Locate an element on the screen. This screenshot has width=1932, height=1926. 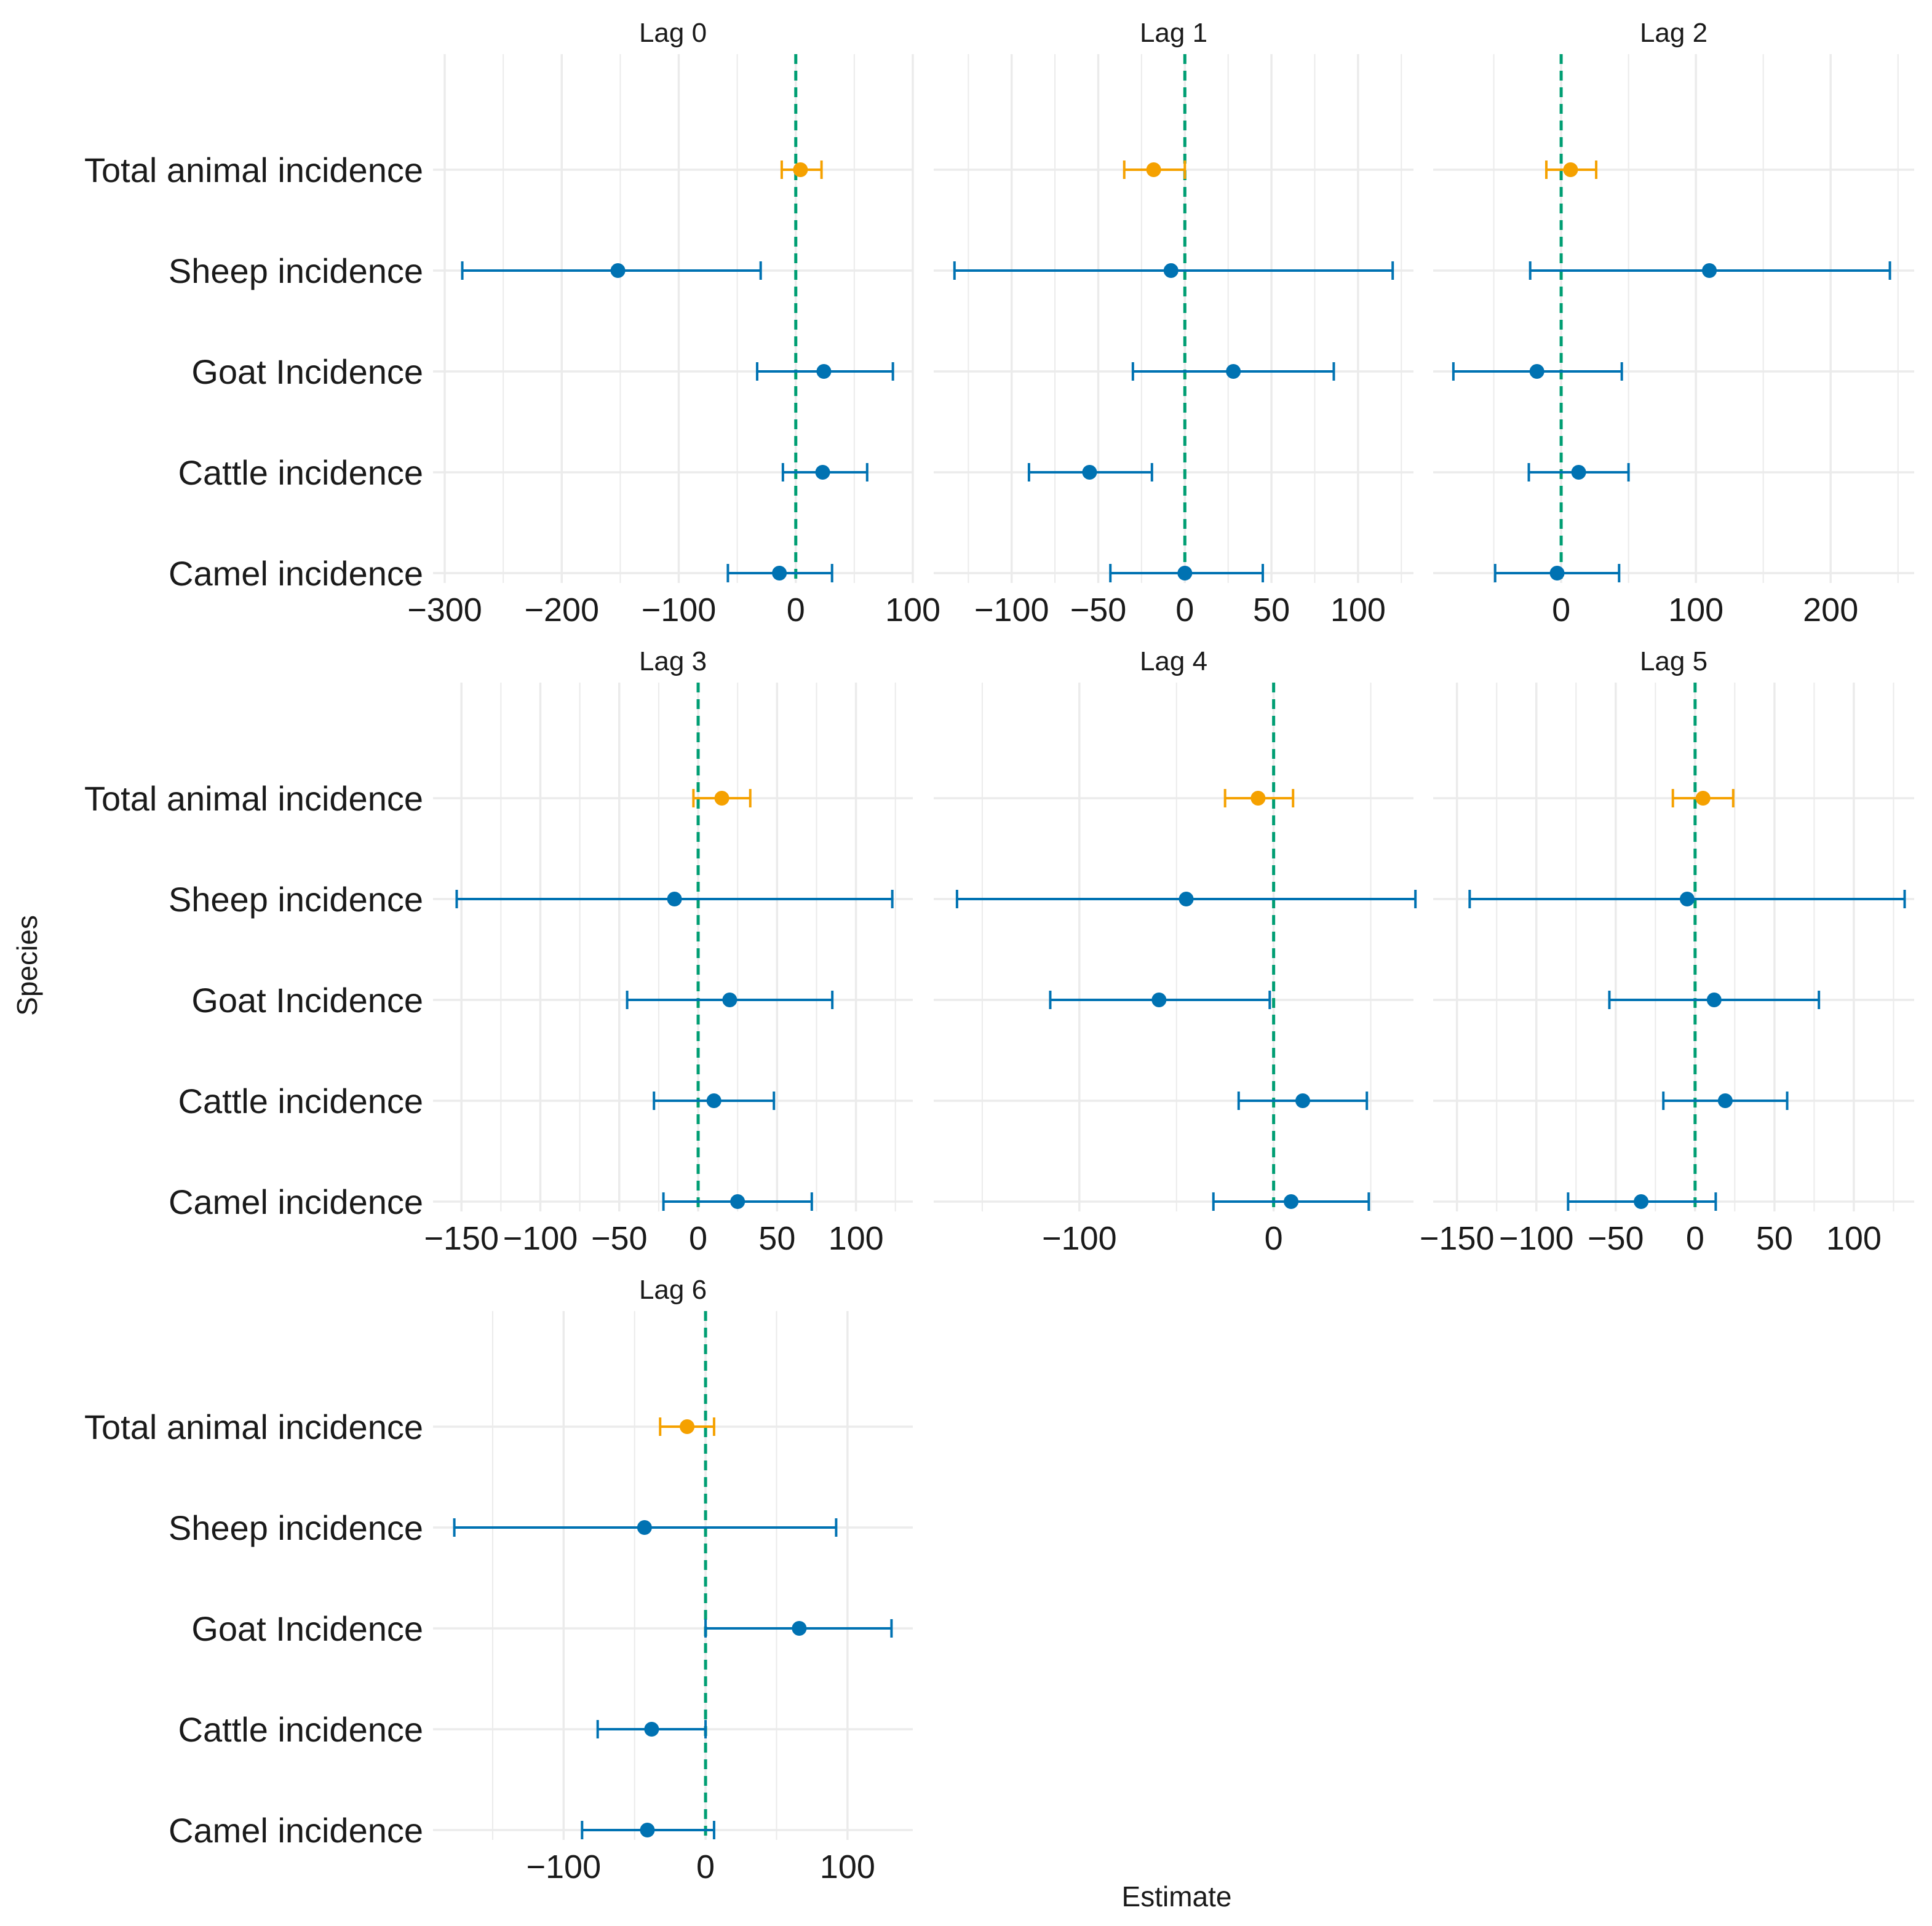
panel-1: Lag 1 −100 −50 0 50 100 is located at coordinates (1173, 323).